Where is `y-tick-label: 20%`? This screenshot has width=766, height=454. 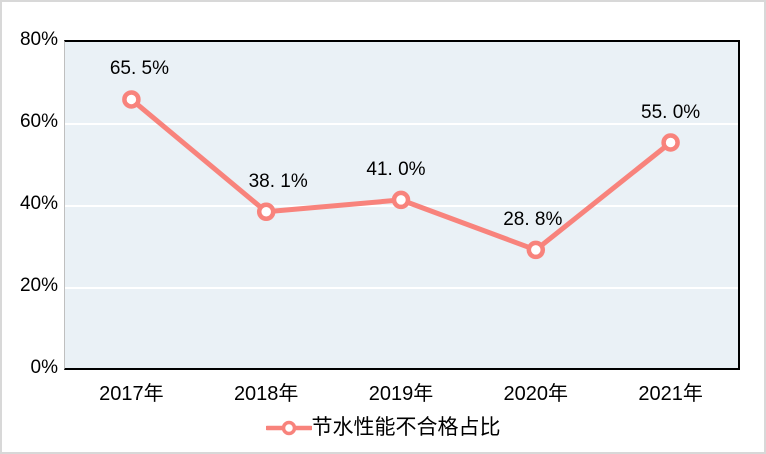
y-tick-label: 20% is located at coordinates (38, 285).